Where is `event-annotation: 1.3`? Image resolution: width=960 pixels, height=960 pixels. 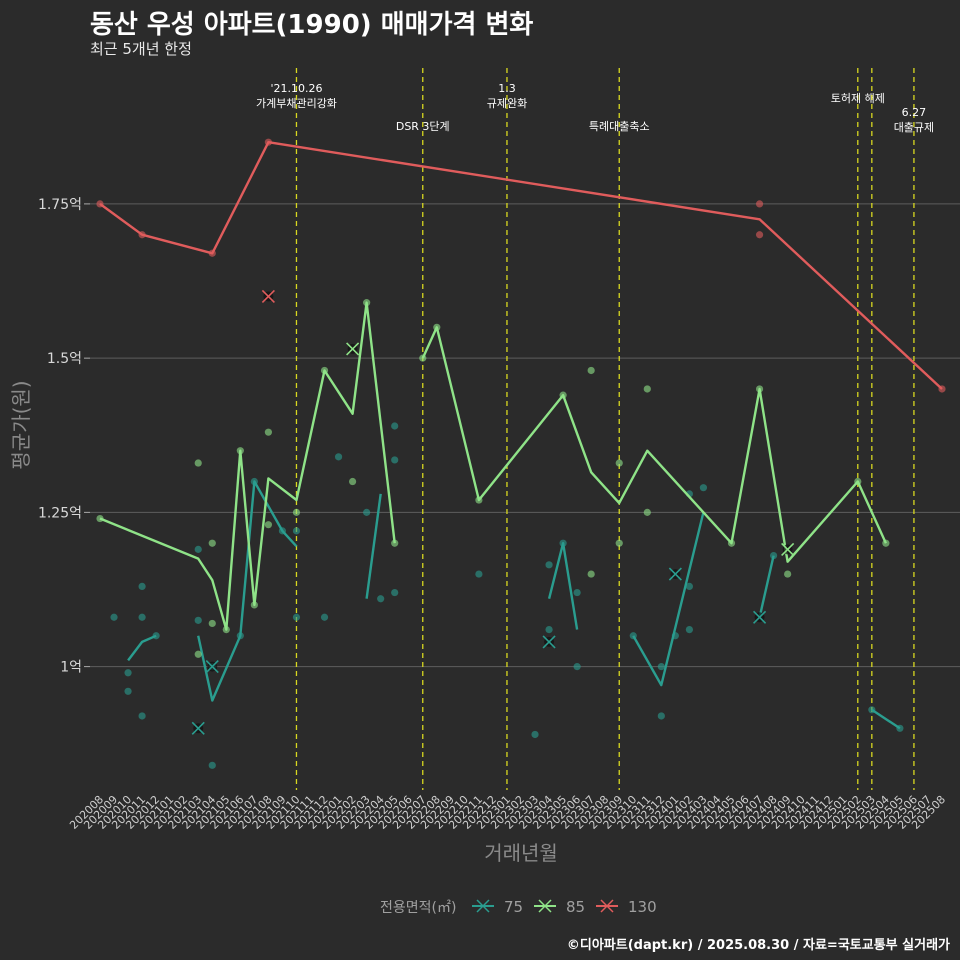 event-annotation: 1.3 is located at coordinates (507, 88).